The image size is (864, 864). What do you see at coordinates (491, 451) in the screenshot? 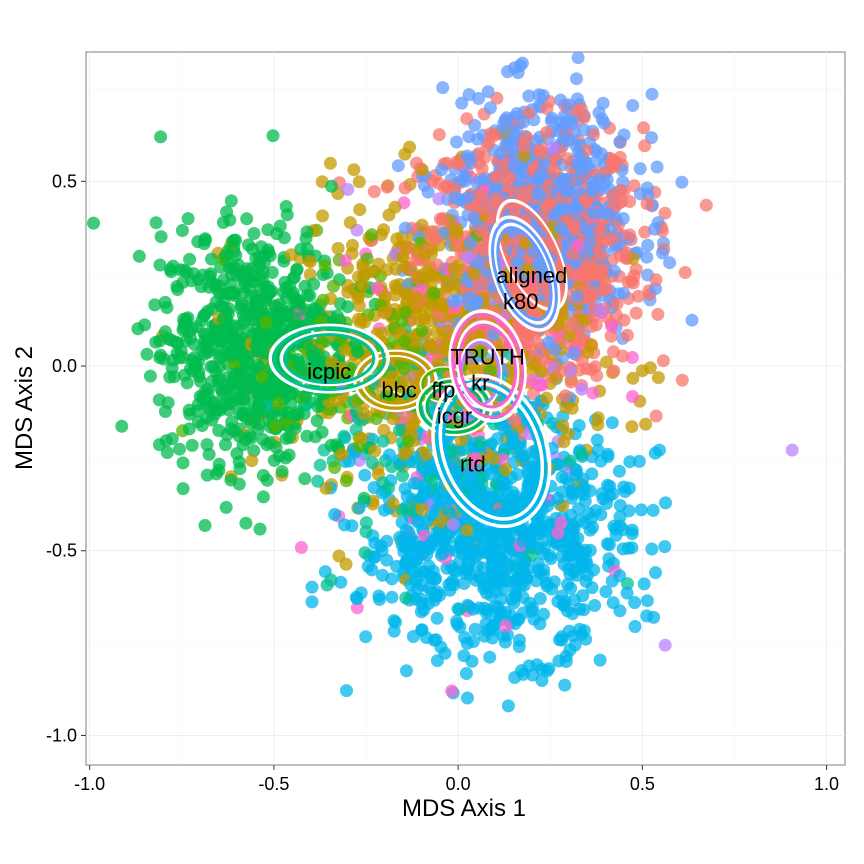
I see `ellipse-outline-rtd` at bounding box center [491, 451].